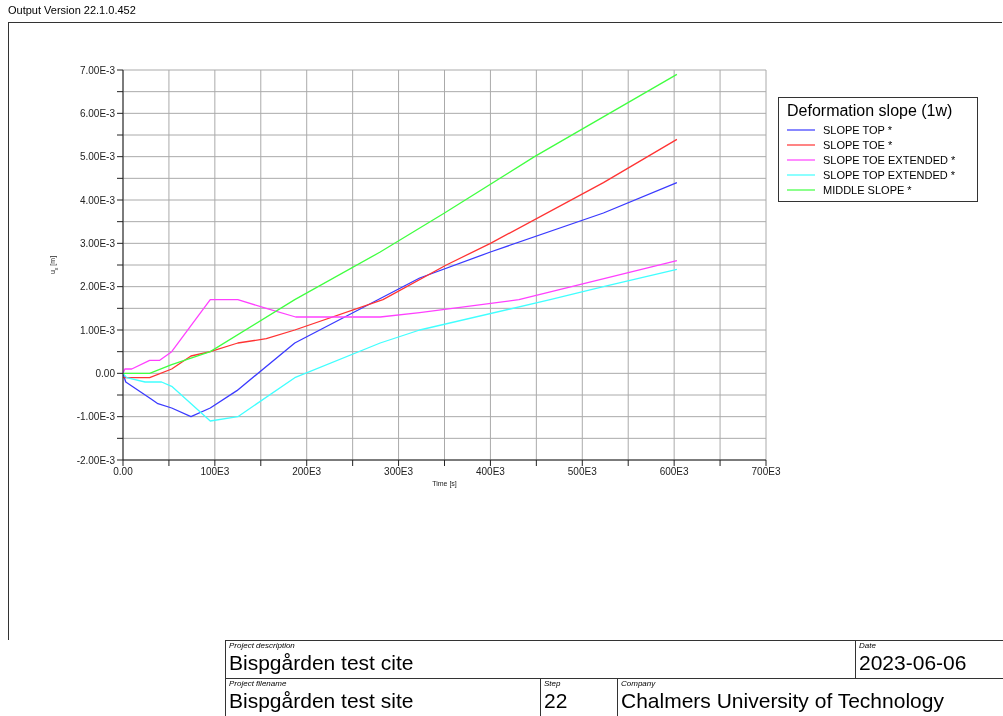  What do you see at coordinates (674, 472) in the screenshot?
I see `x-tick-label: 600E3` at bounding box center [674, 472].